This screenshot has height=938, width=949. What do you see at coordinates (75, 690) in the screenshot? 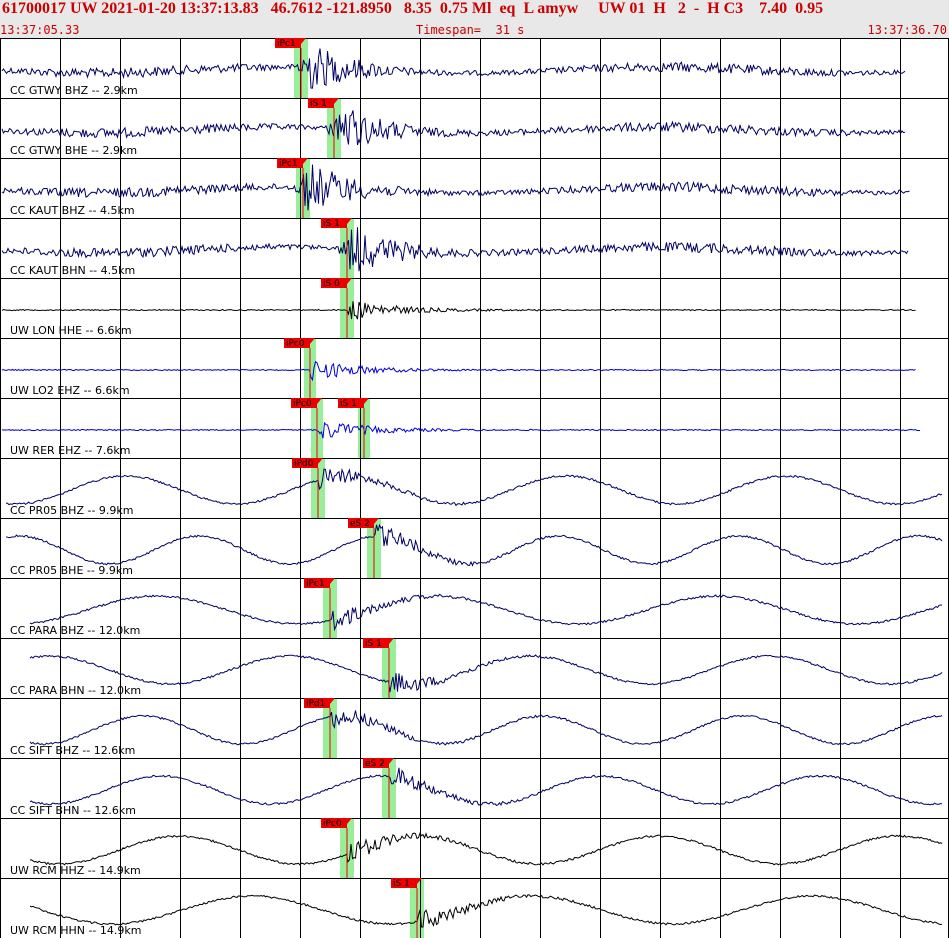
I see `trace-label: CC PARA BHN -- 12.0km` at bounding box center [75, 690].